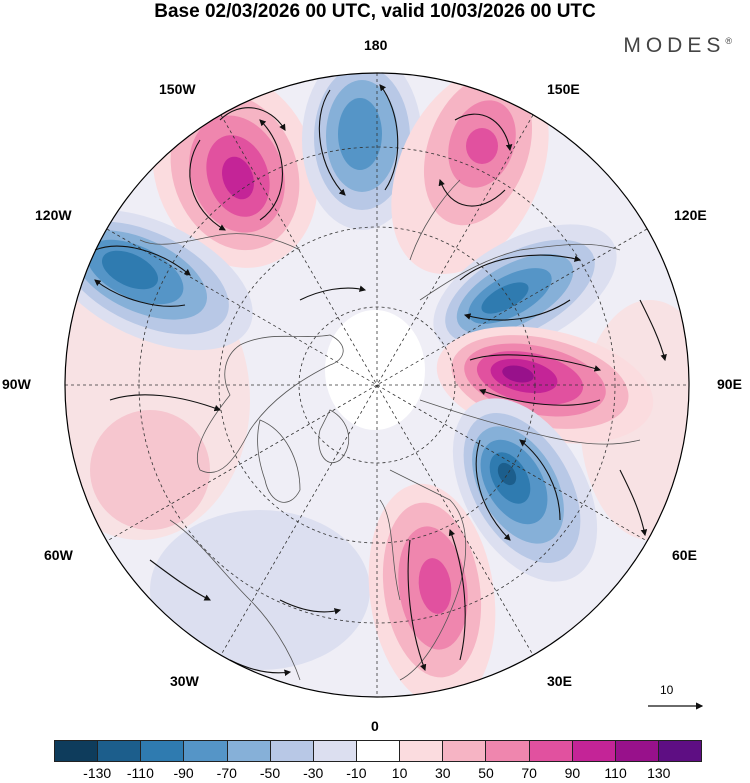 The height and width of the screenshot is (783, 750). I want to click on colorbar, so click(378, 751).